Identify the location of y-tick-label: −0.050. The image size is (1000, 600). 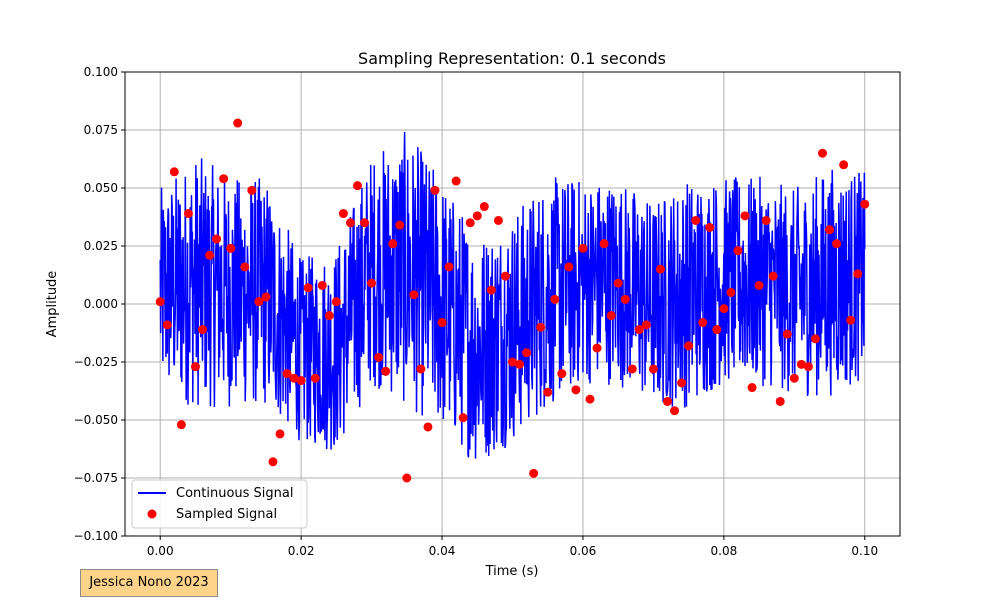
(96, 420).